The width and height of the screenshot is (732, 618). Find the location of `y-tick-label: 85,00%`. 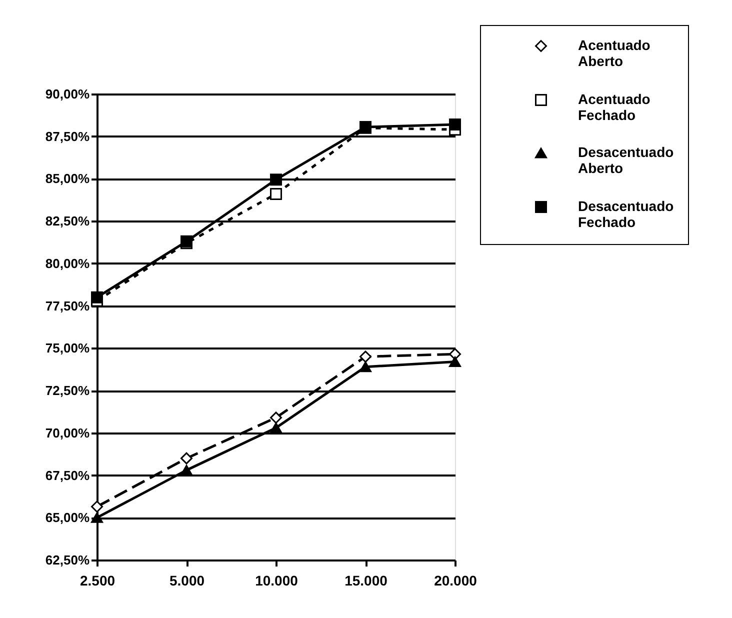

y-tick-label: 85,00% is located at coordinates (67, 178).